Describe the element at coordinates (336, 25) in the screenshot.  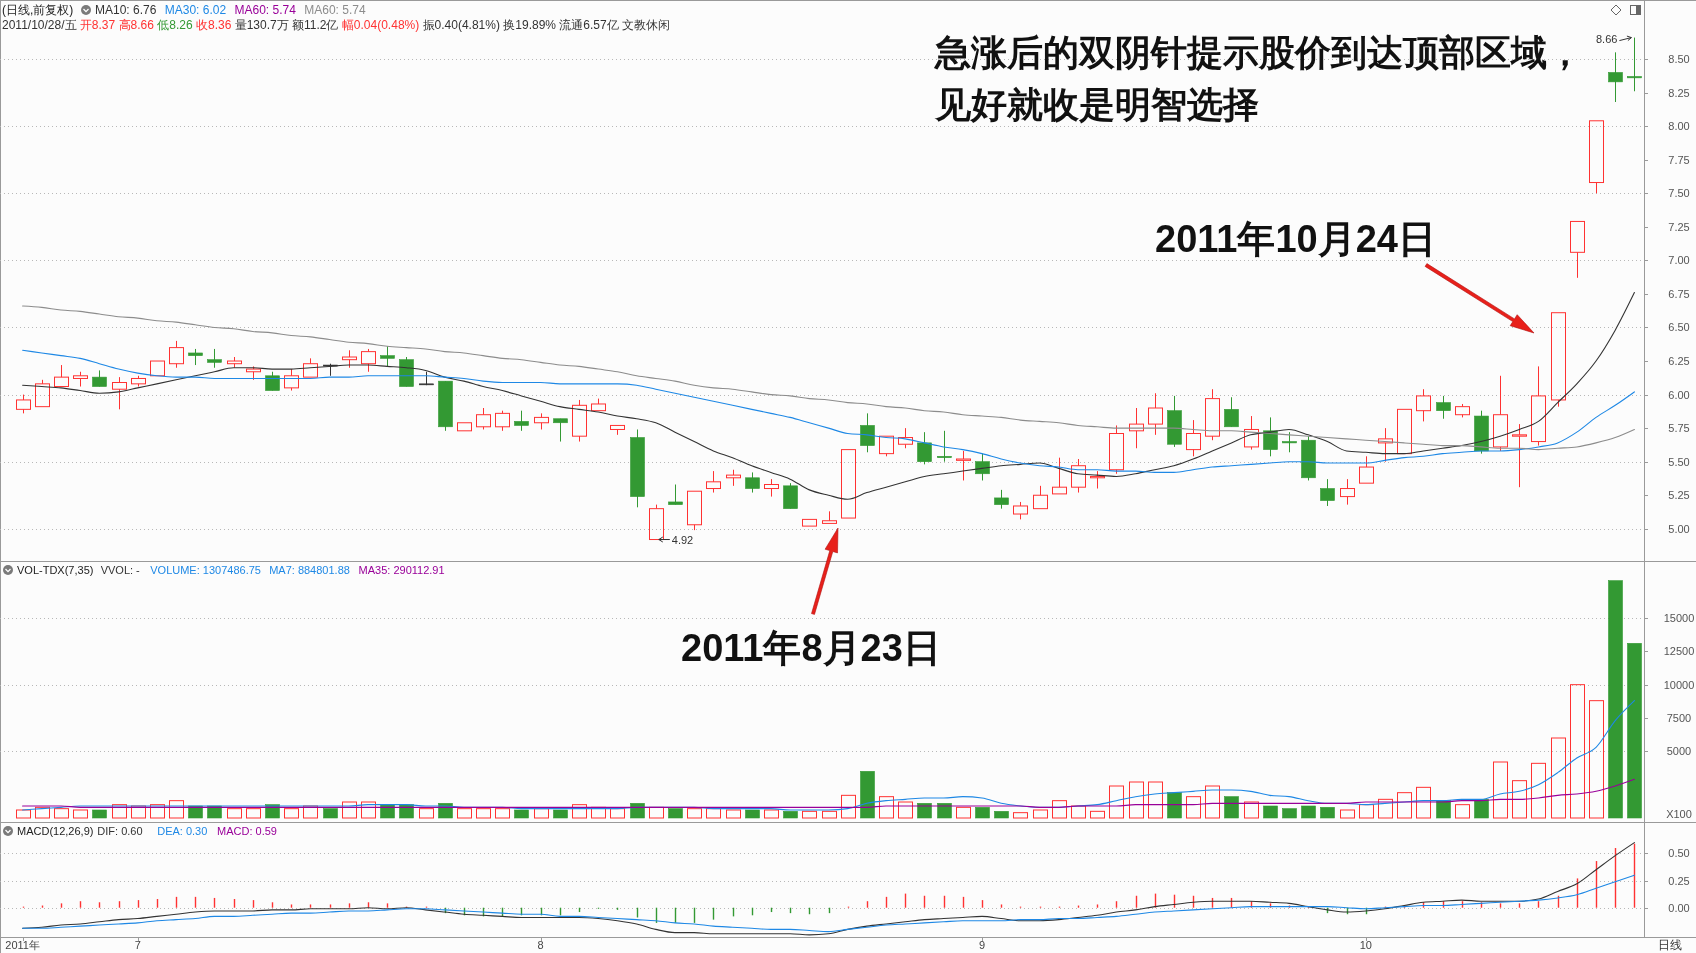
I see `text: 2011/10/28/五 开8.37 高8.66 低8.26 收8.36 量130.7万 额11.2亿 幅0.04(0.48%) 振0.40(4.81%) 换19.89% 流通6.57亿 文教休闲` at that location.